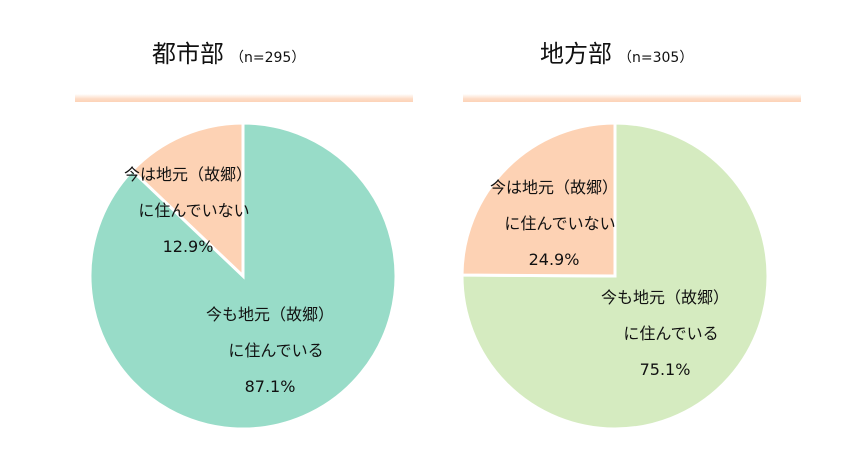 The width and height of the screenshot is (859, 454). Describe the element at coordinates (229, 54) in the screenshot. I see `chart-title-urban: 都市部 （n=295）` at that location.